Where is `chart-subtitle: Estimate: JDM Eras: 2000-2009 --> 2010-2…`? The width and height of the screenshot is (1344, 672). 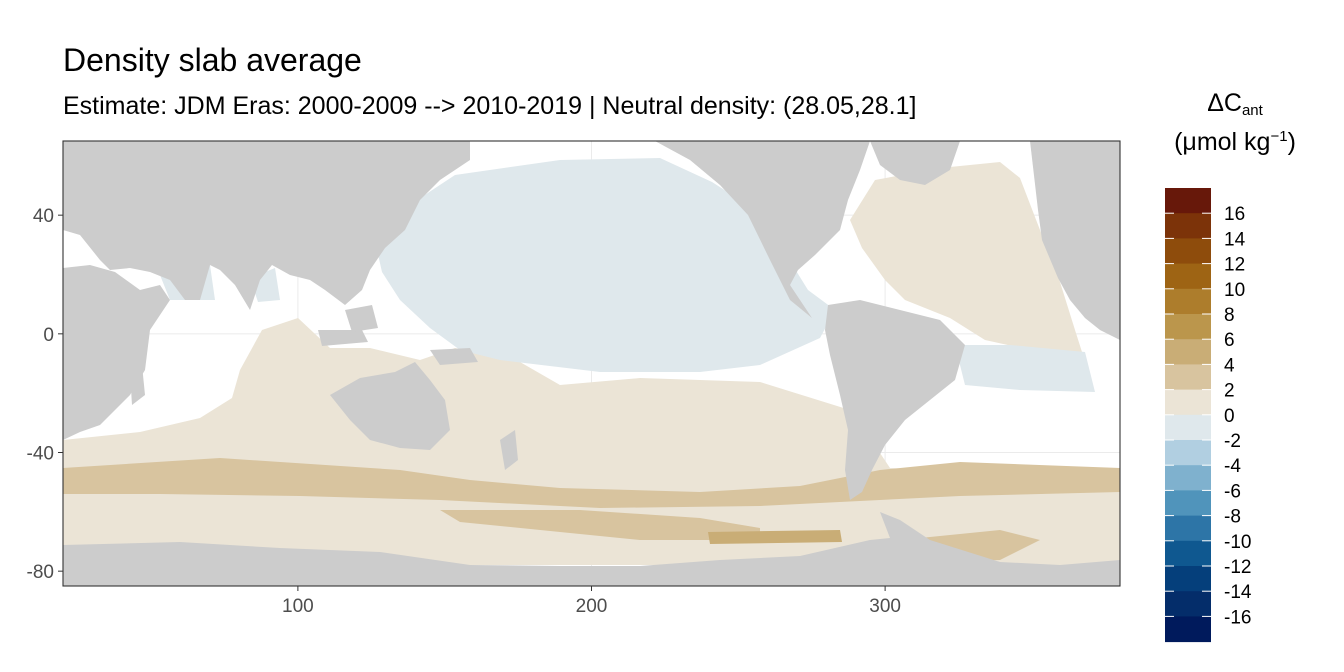
chart-subtitle: Estimate: JDM Eras: 2000-2009 --> 2010-2… is located at coordinates (490, 106).